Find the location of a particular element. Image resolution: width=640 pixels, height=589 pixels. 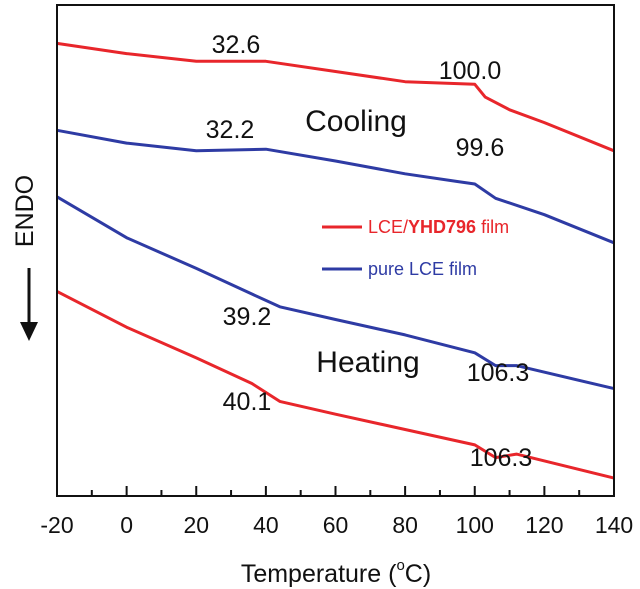

annotation-heat-blue-high: 106.3 is located at coordinates (498, 373).